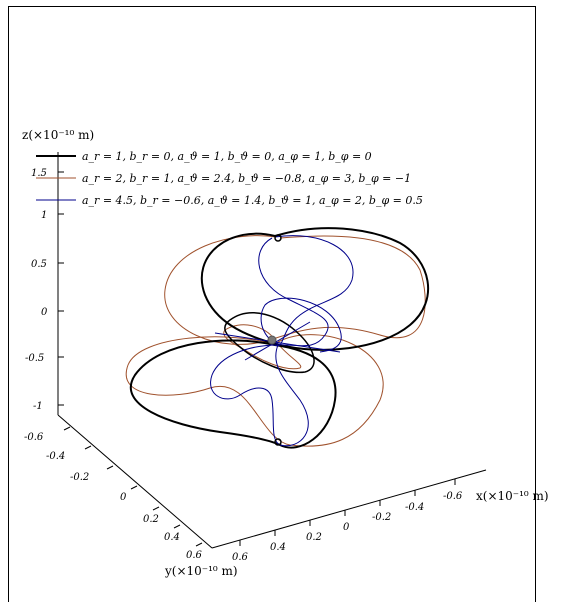  I want to click on x-tick-label: -0.6, so click(453, 496).